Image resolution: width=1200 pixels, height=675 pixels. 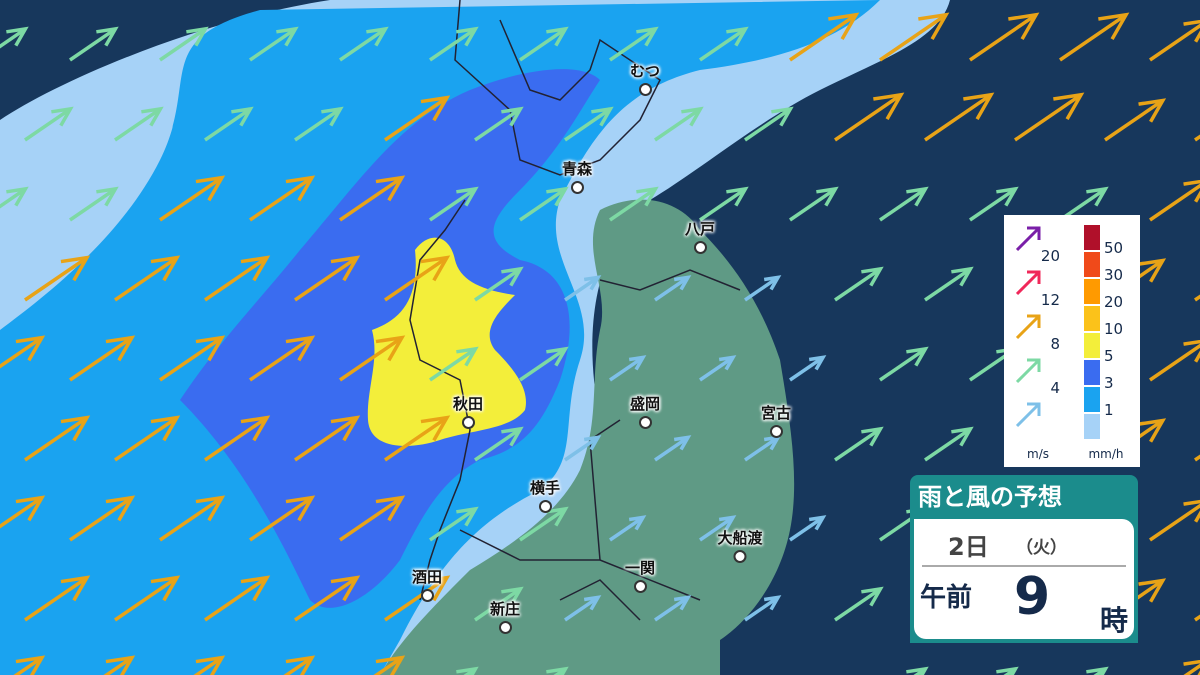 I want to click on city-label: 大船渡, so click(x=740, y=538).